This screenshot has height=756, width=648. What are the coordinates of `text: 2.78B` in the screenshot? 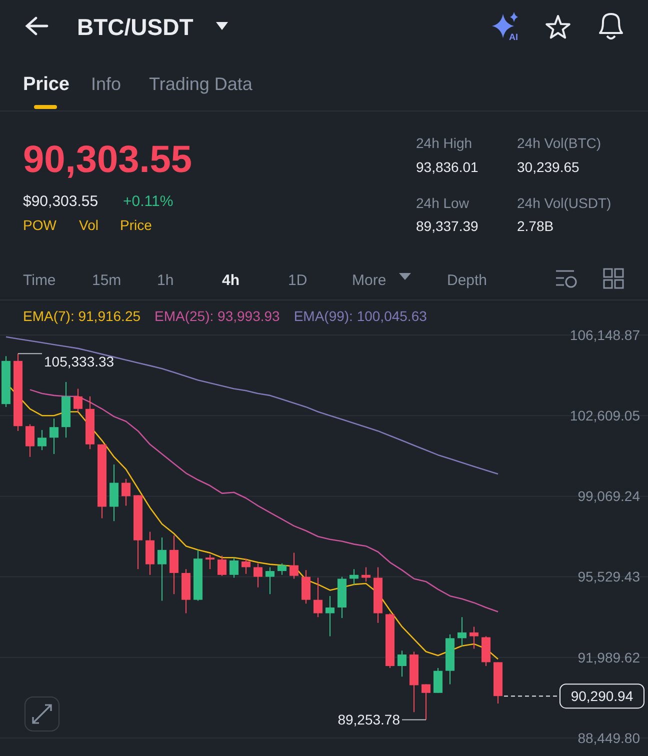 It's located at (535, 226).